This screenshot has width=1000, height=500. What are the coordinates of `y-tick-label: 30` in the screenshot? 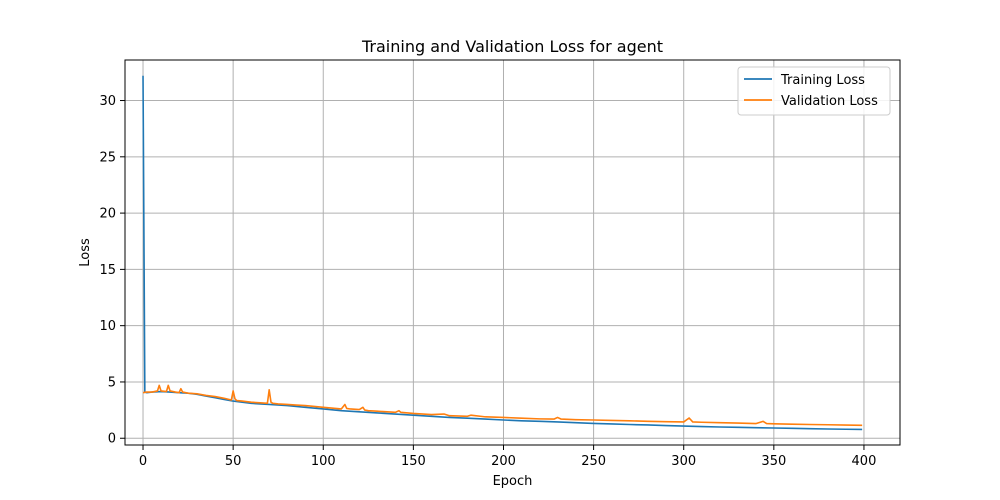 It's located at (107, 101).